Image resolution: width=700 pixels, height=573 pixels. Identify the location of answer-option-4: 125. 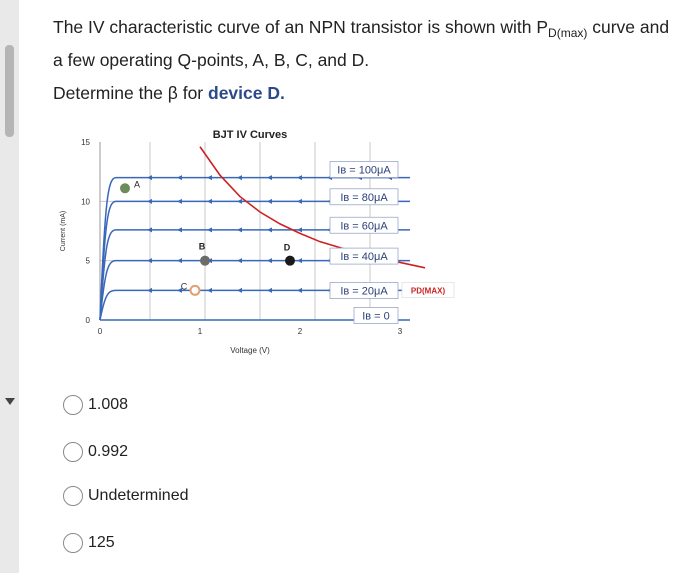
(89, 543).